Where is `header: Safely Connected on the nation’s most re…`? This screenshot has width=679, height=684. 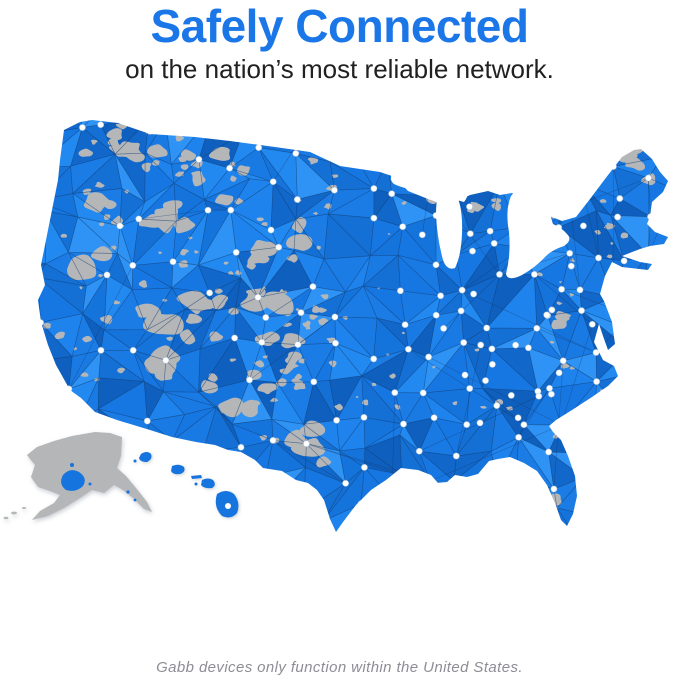 header: Safely Connected on the nation’s most re… is located at coordinates (339, 42).